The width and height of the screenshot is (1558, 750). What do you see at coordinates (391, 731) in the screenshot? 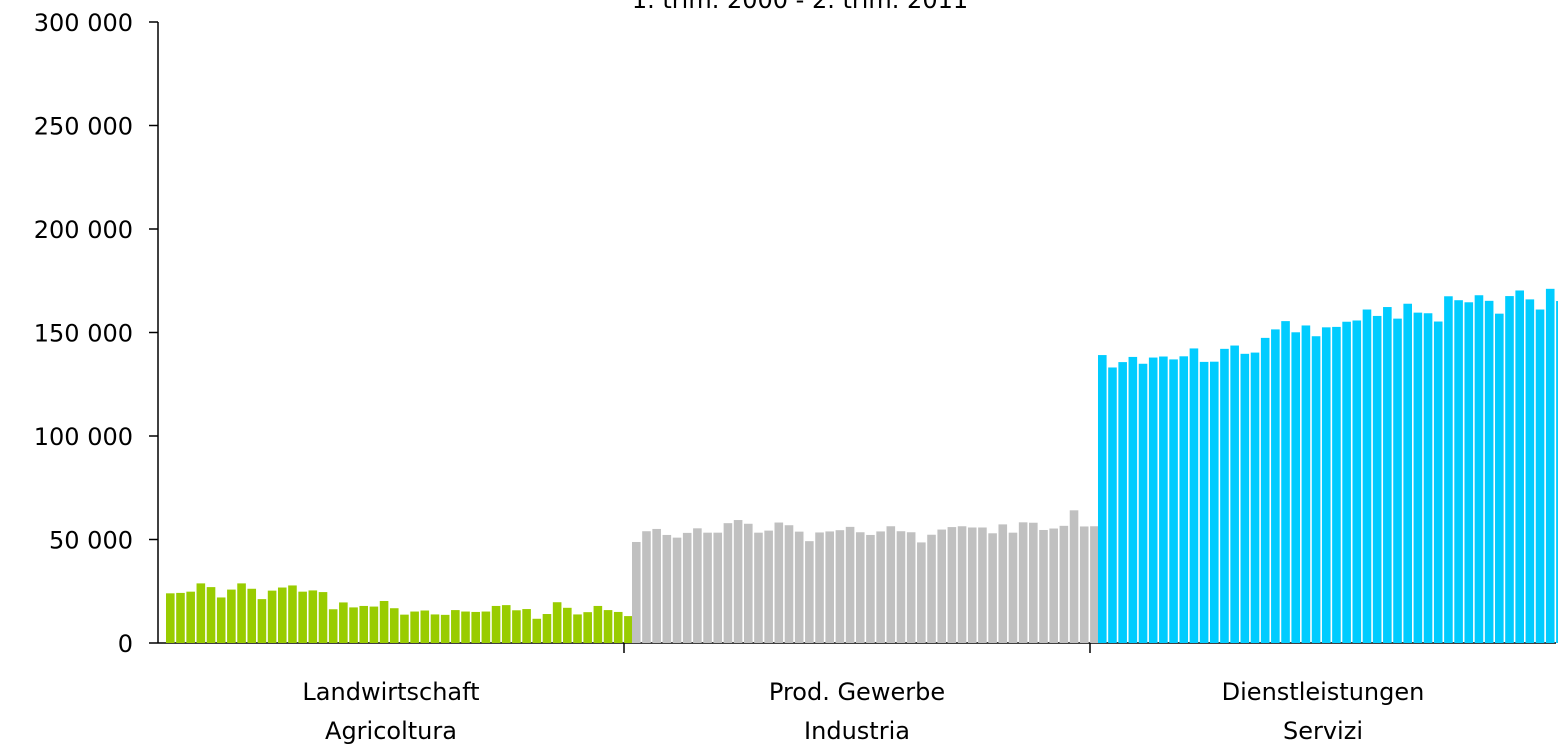
I see `category-label-it: Agricoltura` at bounding box center [391, 731].